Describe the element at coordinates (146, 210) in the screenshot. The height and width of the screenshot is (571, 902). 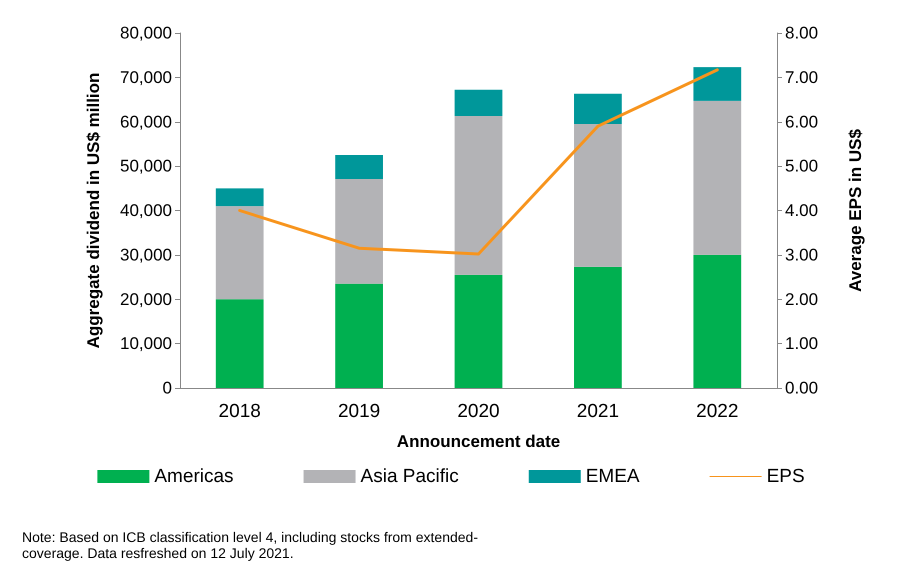
I see `y-tick-label: 40,000` at that location.